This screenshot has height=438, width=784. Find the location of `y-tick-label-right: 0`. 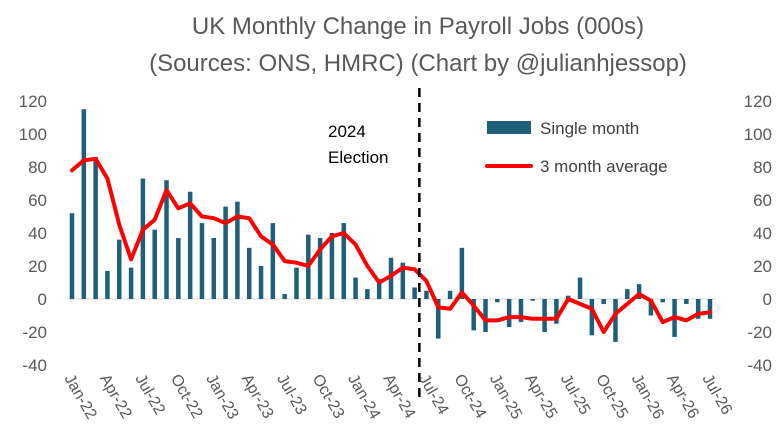

y-tick-label-right: 0 is located at coordinates (767, 299).